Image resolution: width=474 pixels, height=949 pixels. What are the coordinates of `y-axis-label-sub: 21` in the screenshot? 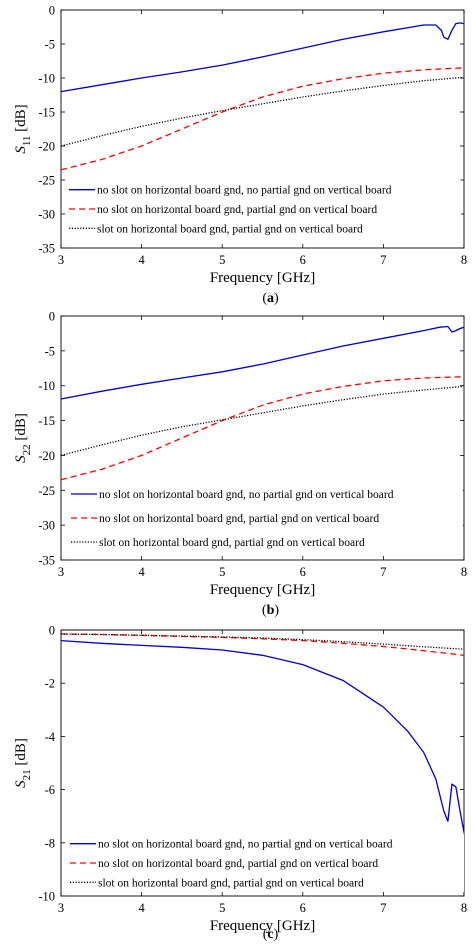 It's located at (27, 774).